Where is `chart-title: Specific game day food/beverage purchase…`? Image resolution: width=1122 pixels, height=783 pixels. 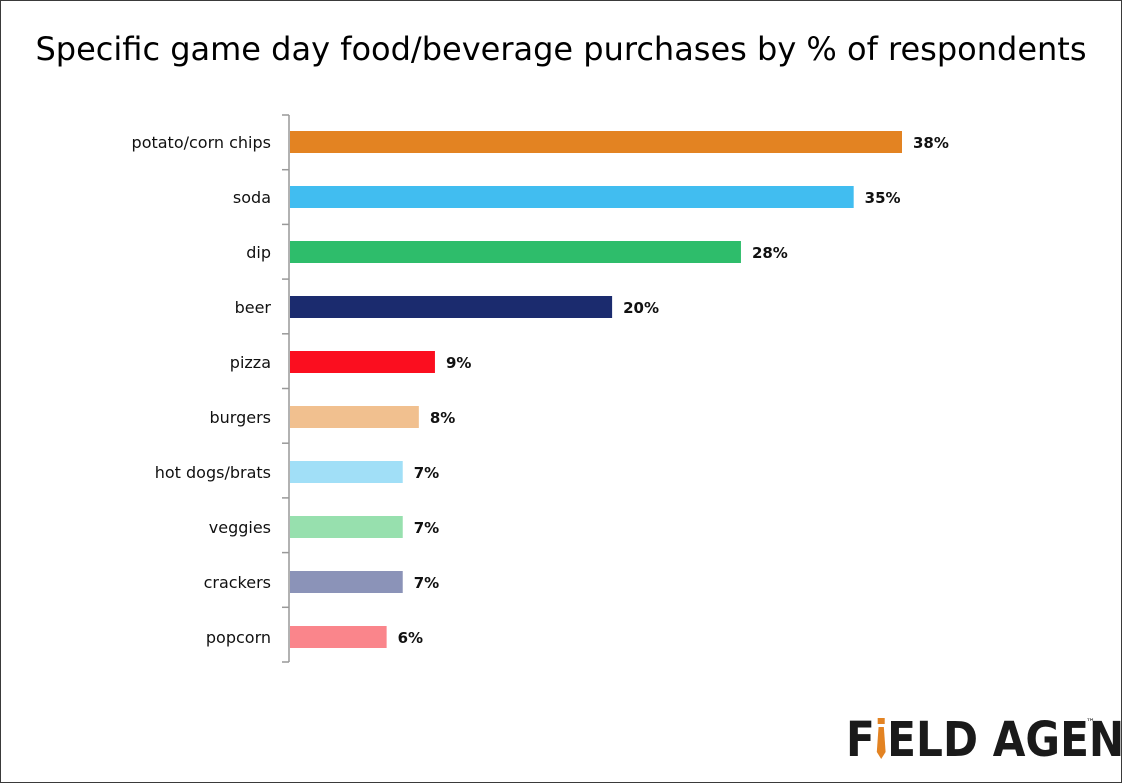
chart-title: Specific game day food/beverage purchase… is located at coordinates (561, 49).